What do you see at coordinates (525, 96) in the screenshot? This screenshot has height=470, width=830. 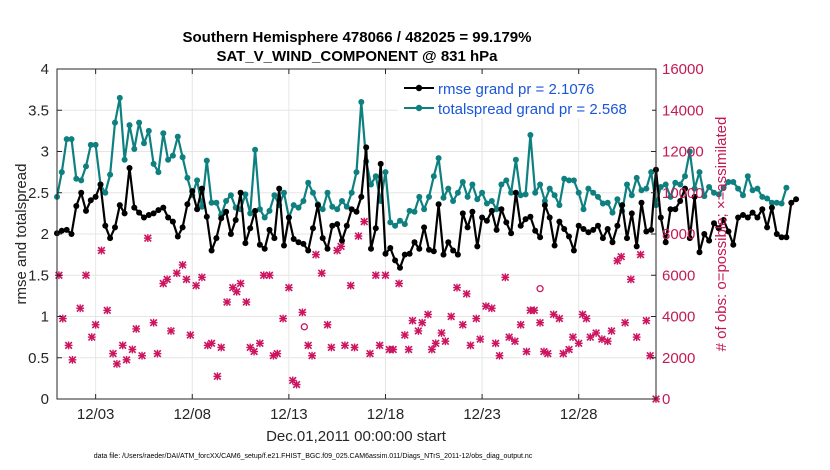 I see `legend-box` at bounding box center [525, 96].